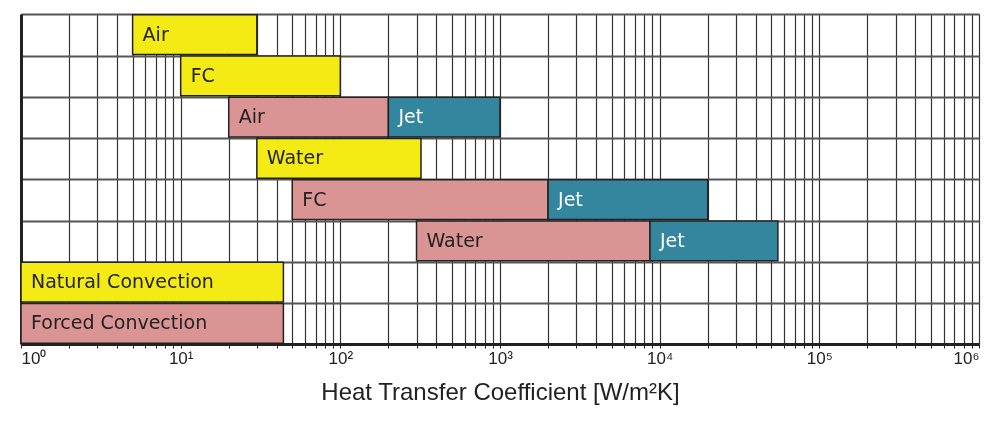 This screenshot has height=444, width=1005. What do you see at coordinates (341, 358) in the screenshot?
I see `x-tick-label: 10²` at bounding box center [341, 358].